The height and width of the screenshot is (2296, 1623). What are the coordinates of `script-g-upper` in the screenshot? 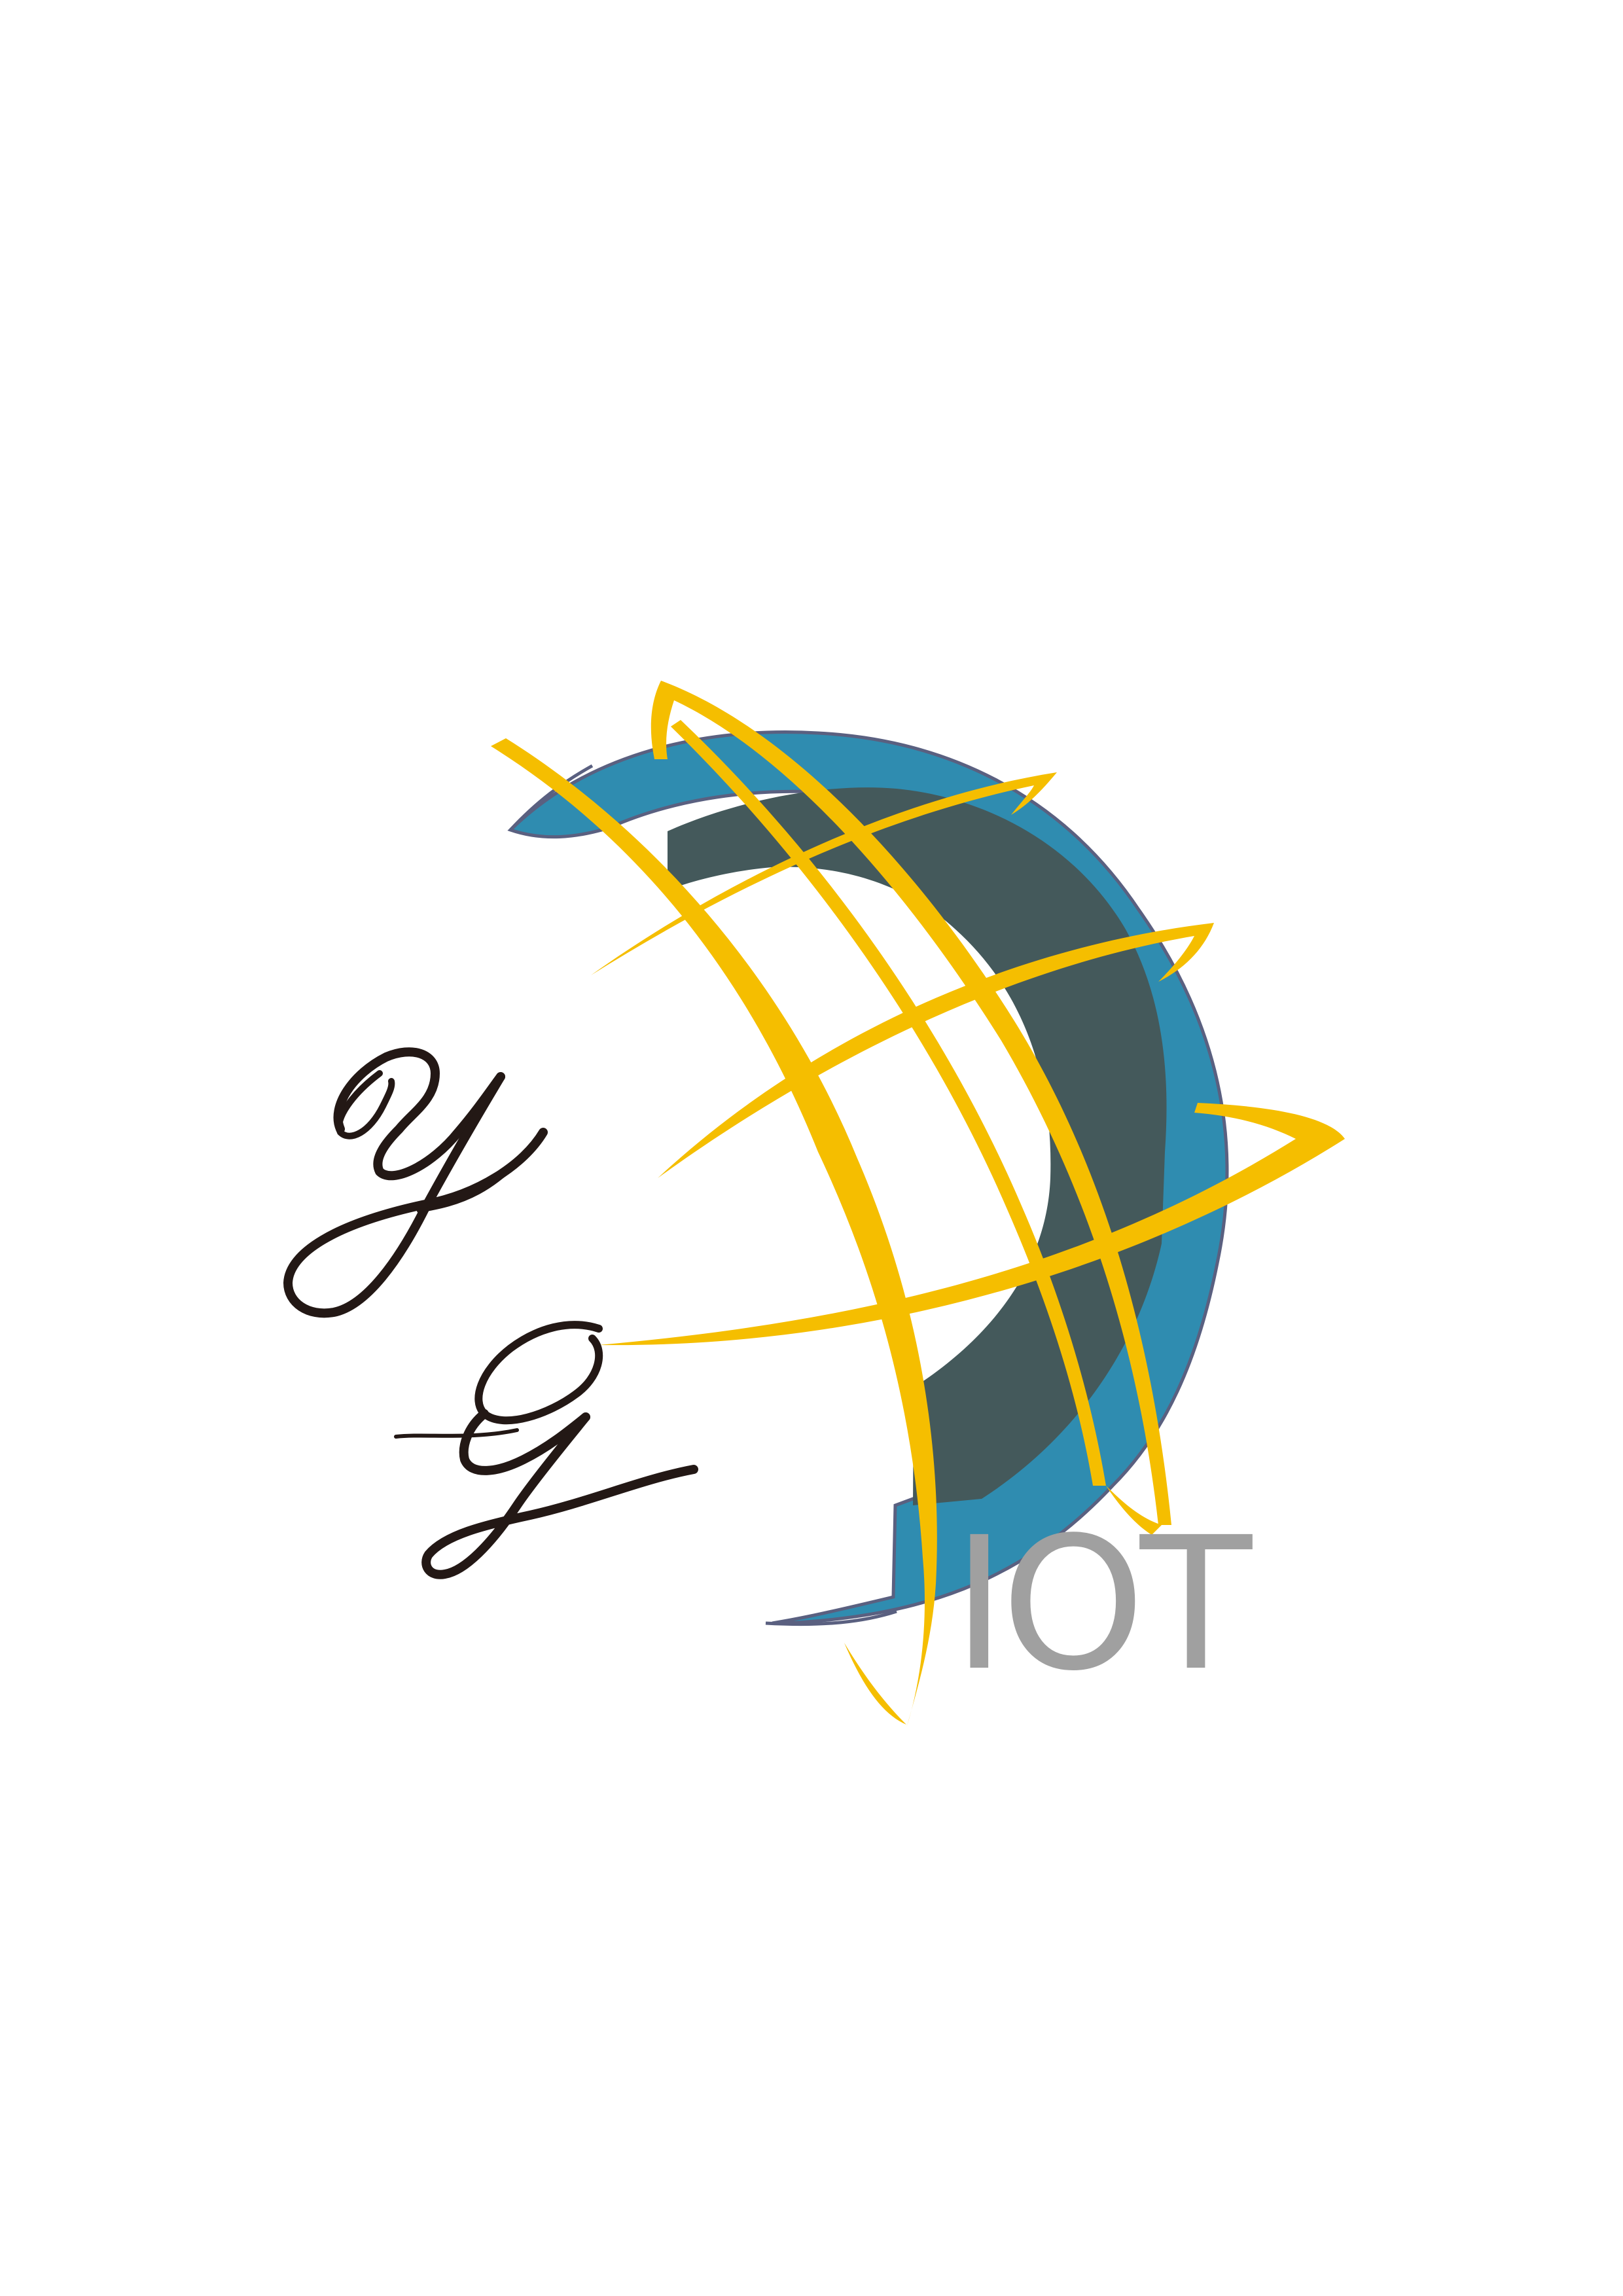 It's located at (538, 1373).